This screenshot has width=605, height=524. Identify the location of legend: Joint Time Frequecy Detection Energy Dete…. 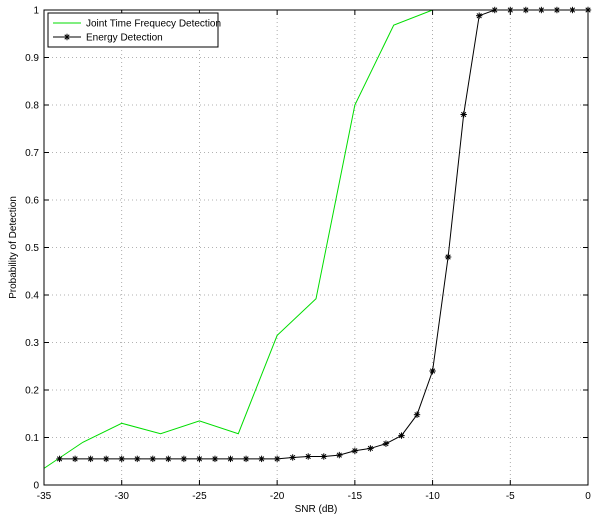
(134, 30).